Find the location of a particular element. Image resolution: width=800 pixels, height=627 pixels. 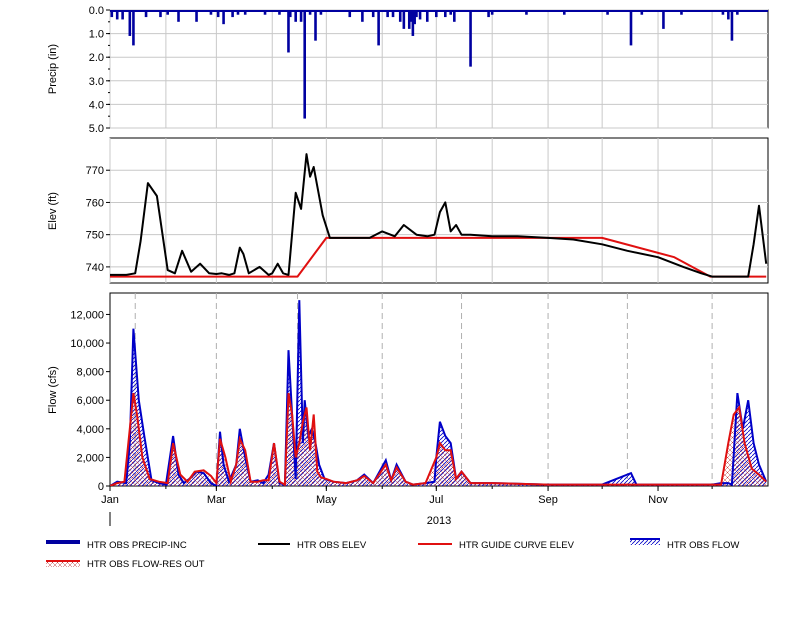

legend-item-flow: HTR OBS FLOW is located at coordinates (684, 544).